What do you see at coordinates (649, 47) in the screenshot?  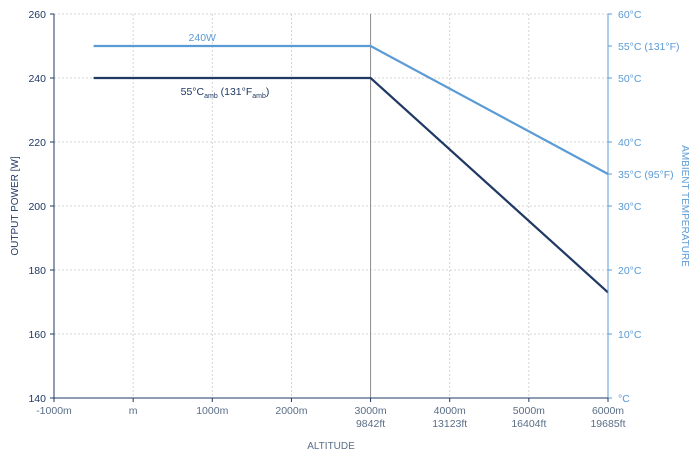 I see `y2-tick-label: 55°C (131°F)` at bounding box center [649, 47].